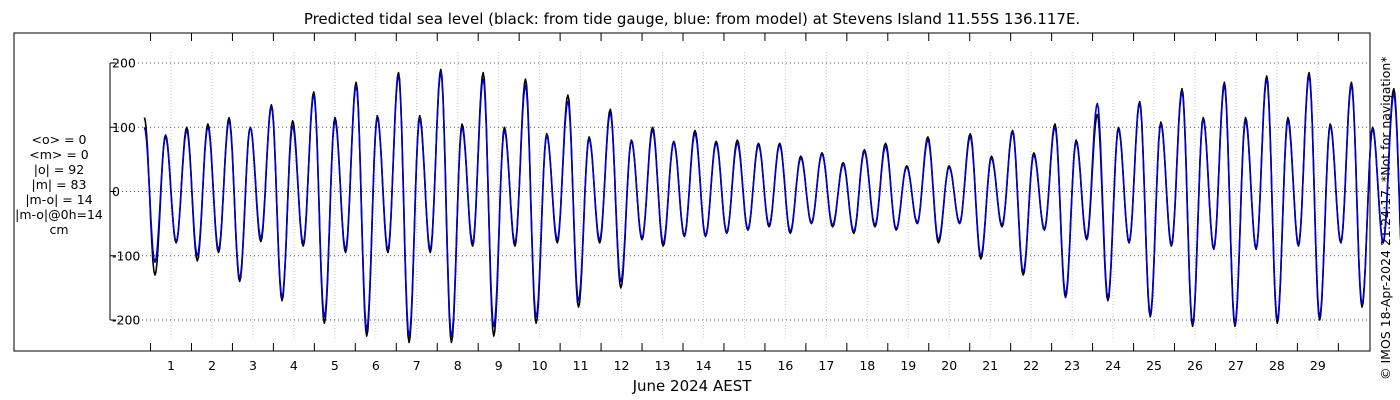  I want to click on stat-mean-observed: <o> = 0, so click(59, 139).